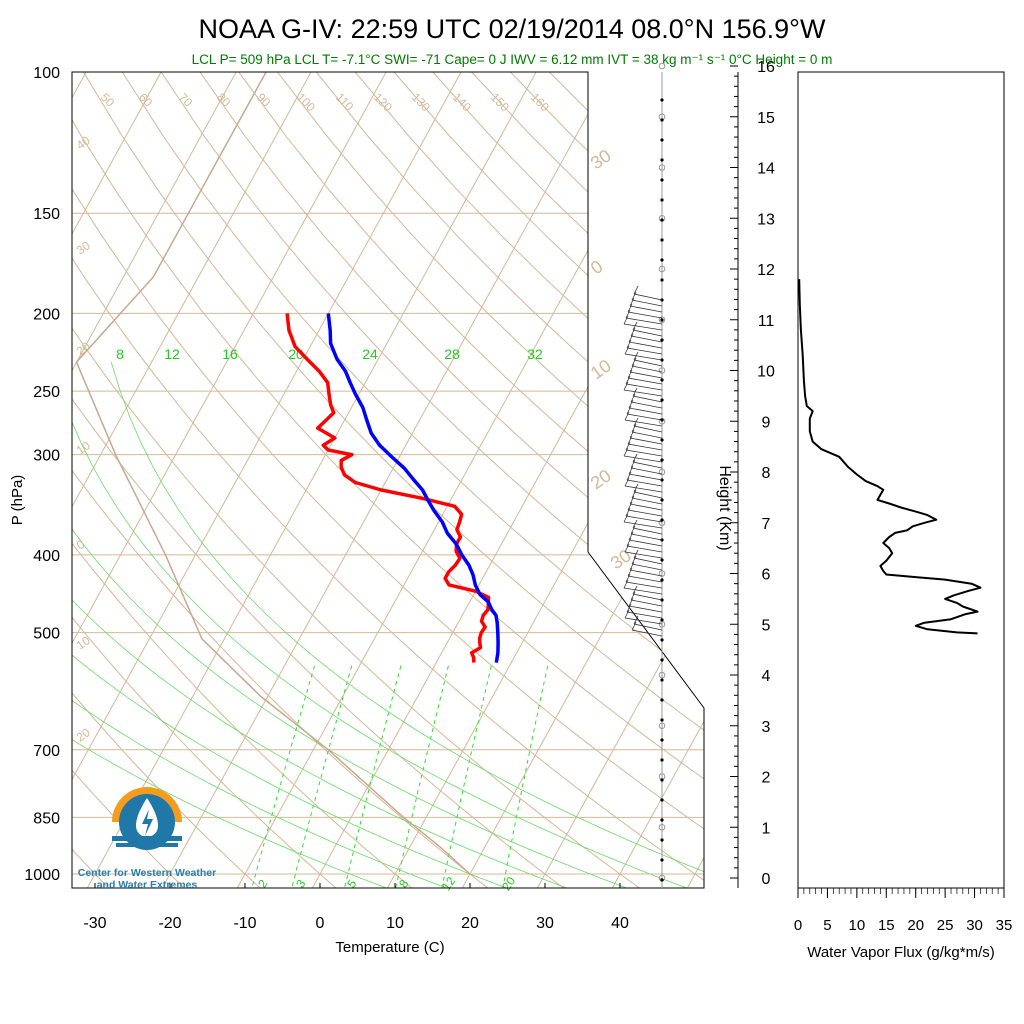  What do you see at coordinates (535, 354) in the screenshot?
I see `theta-e-label: 32` at bounding box center [535, 354].